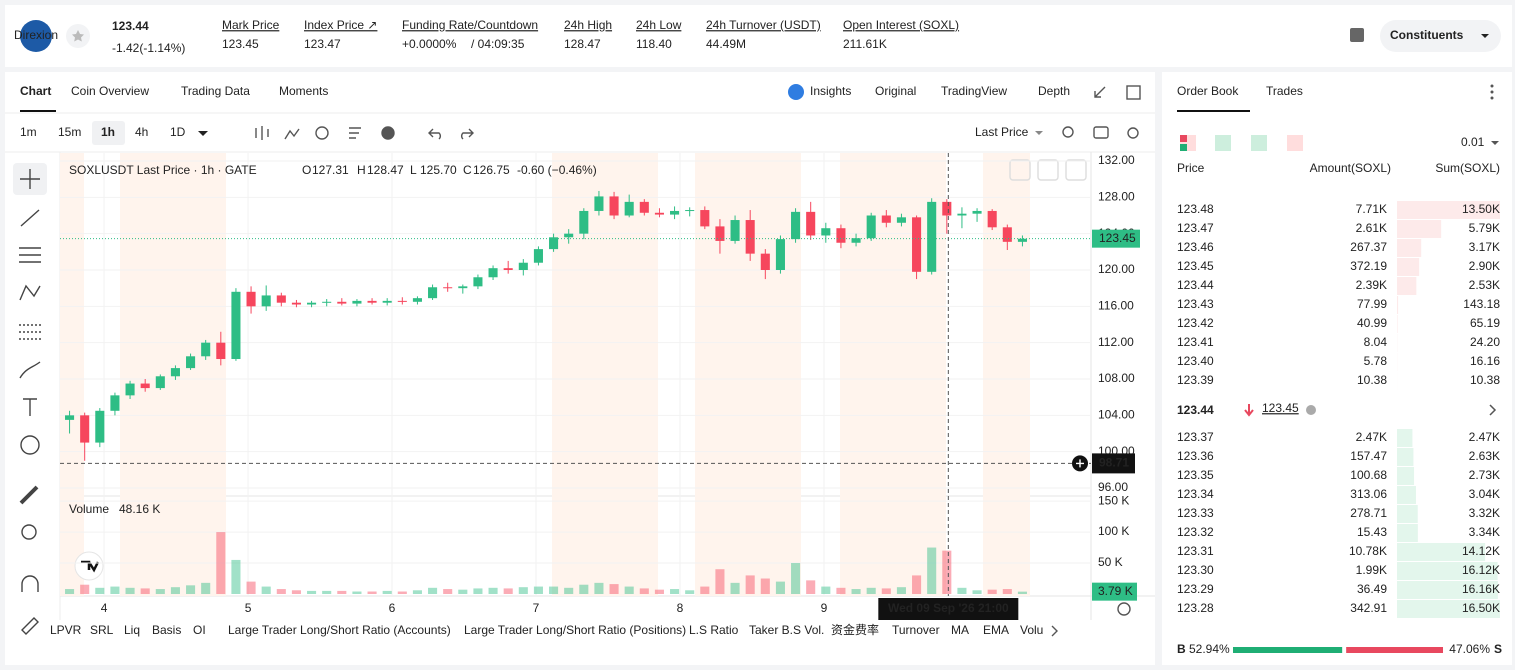 Image resolution: width=1515 pixels, height=670 pixels. Describe the element at coordinates (110, 91) in the screenshot. I see `tab: Coin Overview` at that location.